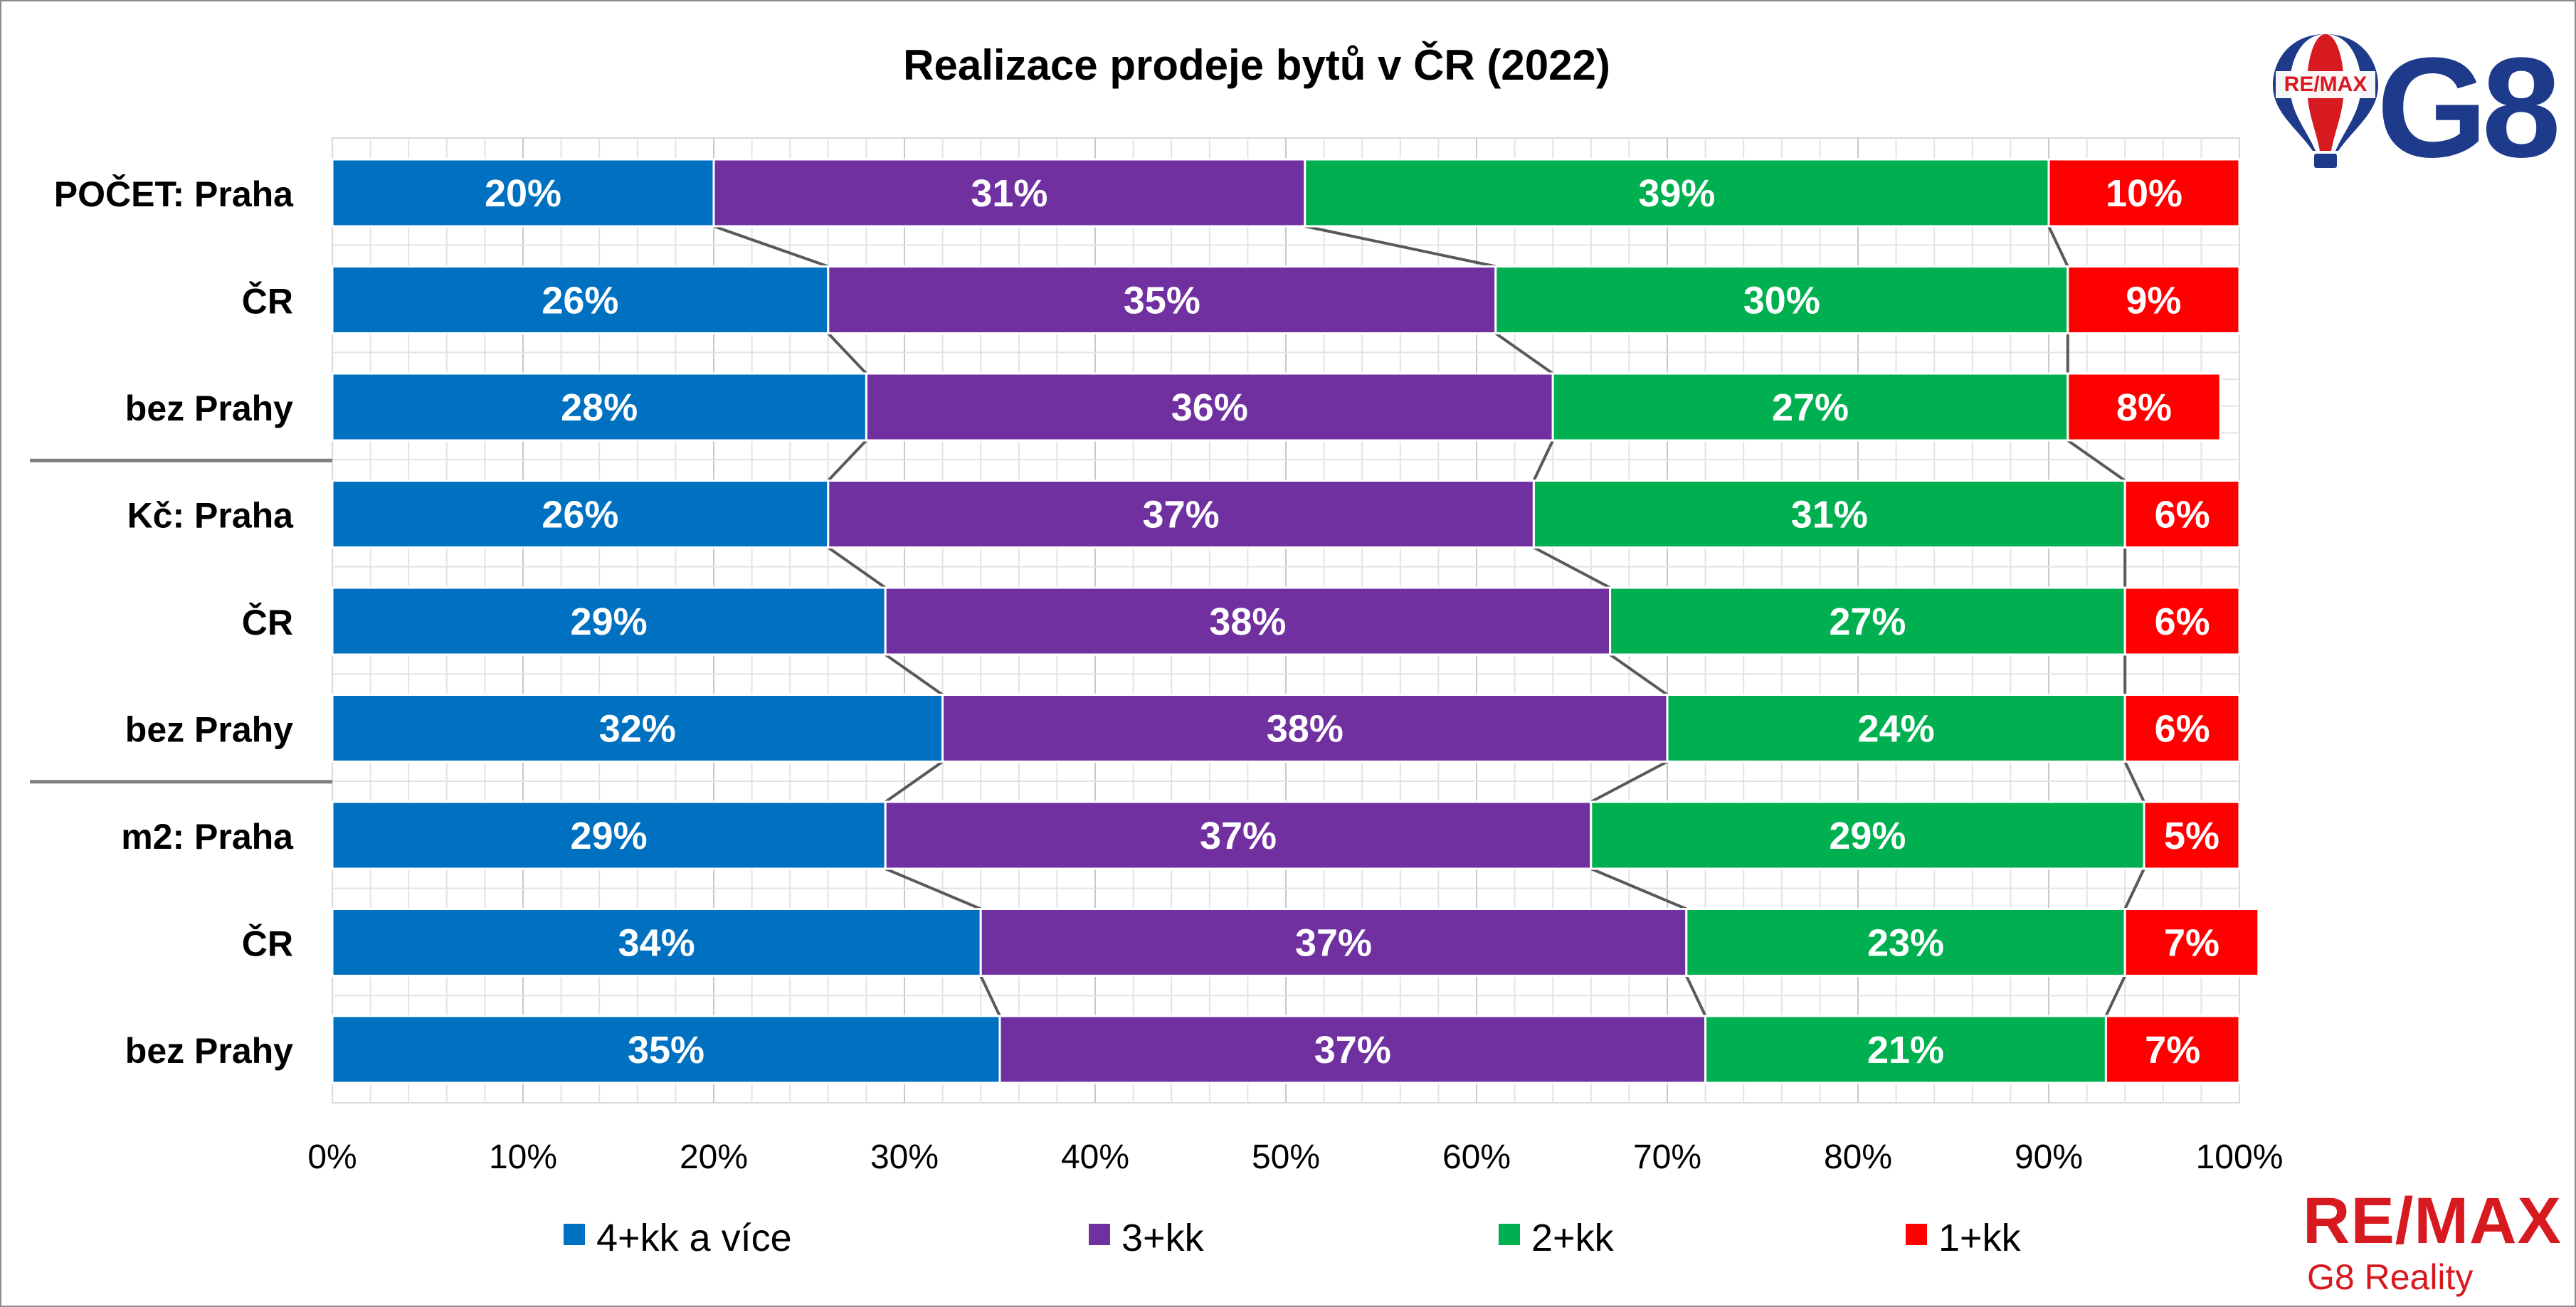 This screenshot has width=2576, height=1307. Describe the element at coordinates (2326, 84) in the screenshot. I see `balloon-label: RE/MAX` at that location.